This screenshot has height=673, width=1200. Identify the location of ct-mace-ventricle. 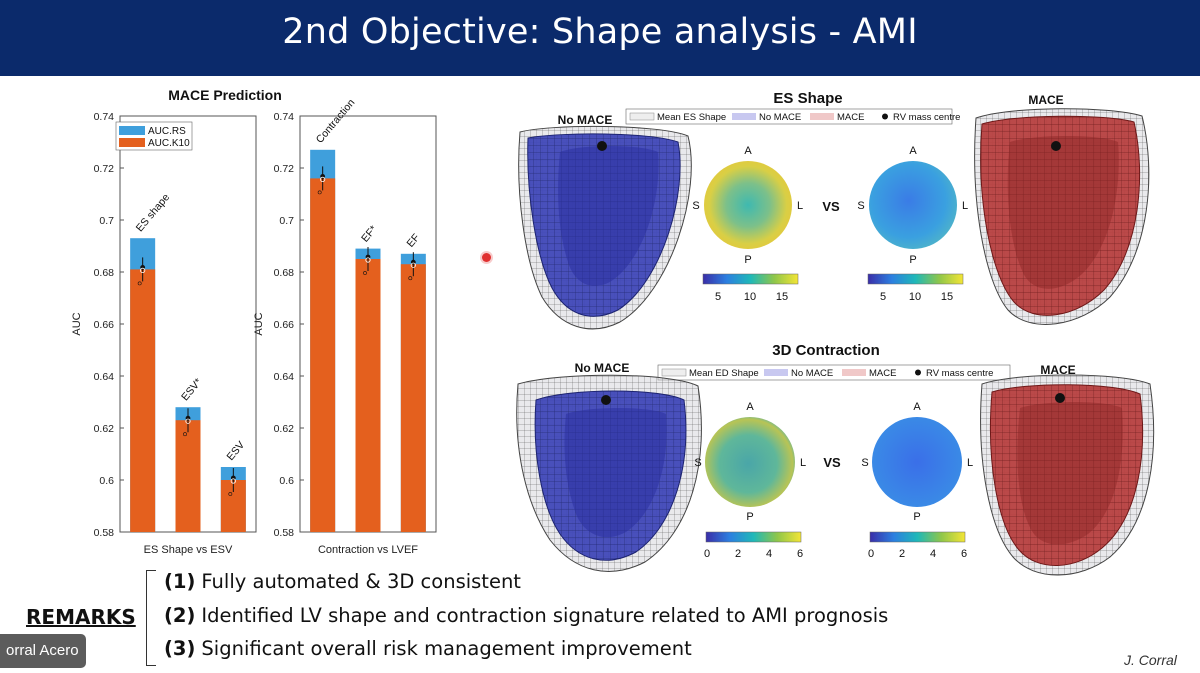
(1067, 475).